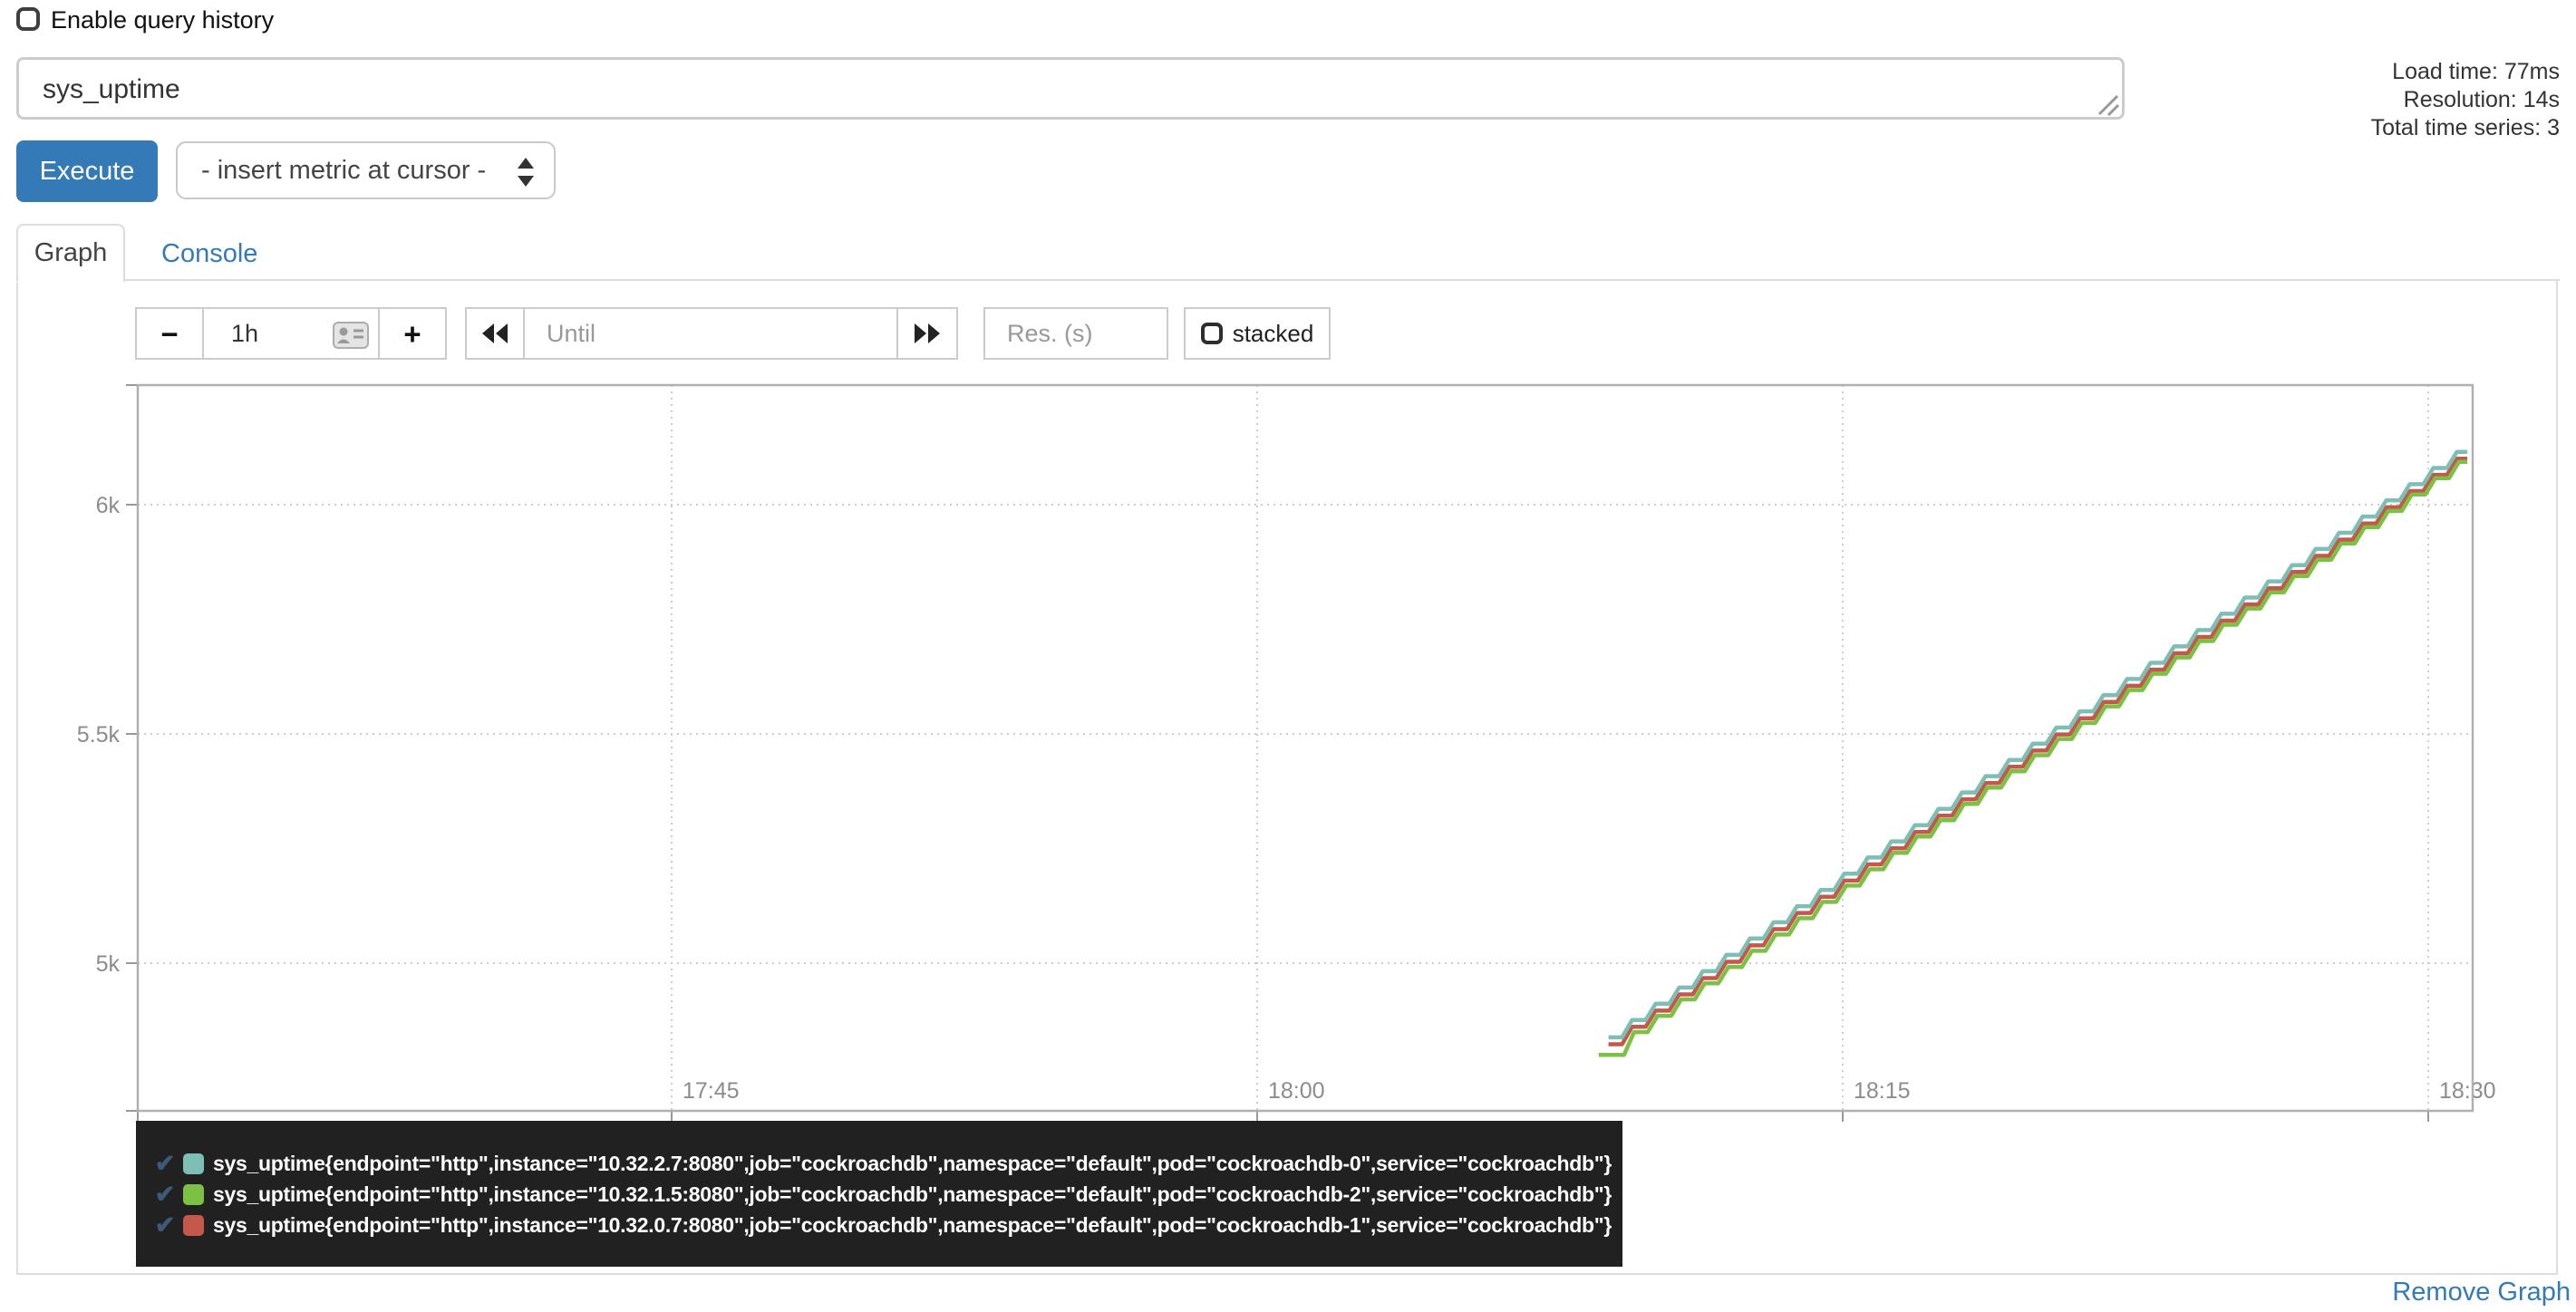  I want to click on remove-graph-link: Remove Graph, so click(2481, 1293).